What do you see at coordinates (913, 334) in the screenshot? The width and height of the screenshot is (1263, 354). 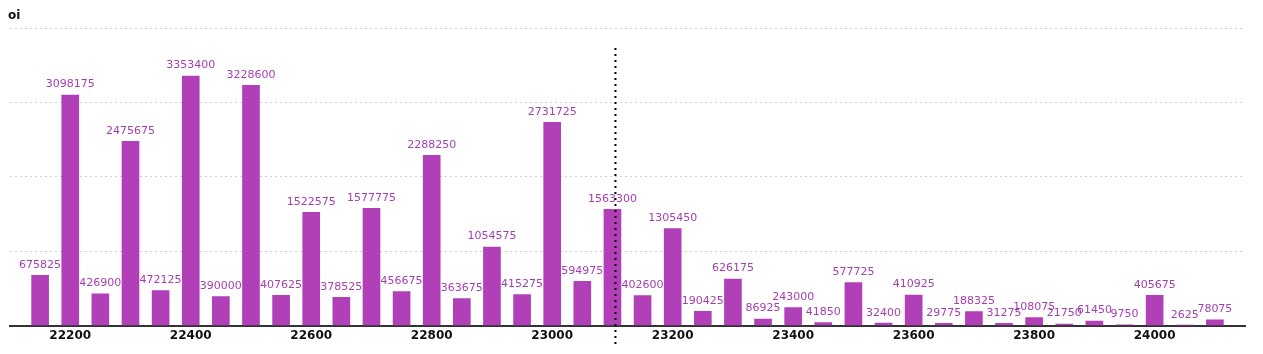 I see `x-tick-label: 23600` at bounding box center [913, 334].